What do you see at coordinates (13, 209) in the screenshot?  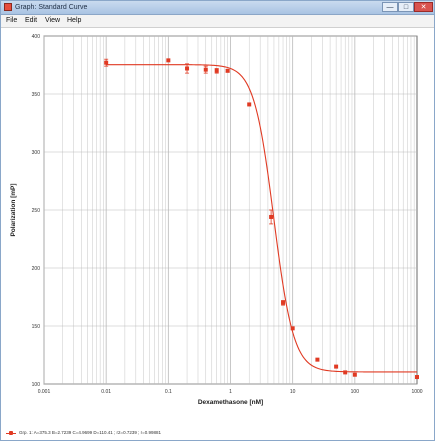 I see `y-axis-label: Polarization [mP]` at bounding box center [13, 209].